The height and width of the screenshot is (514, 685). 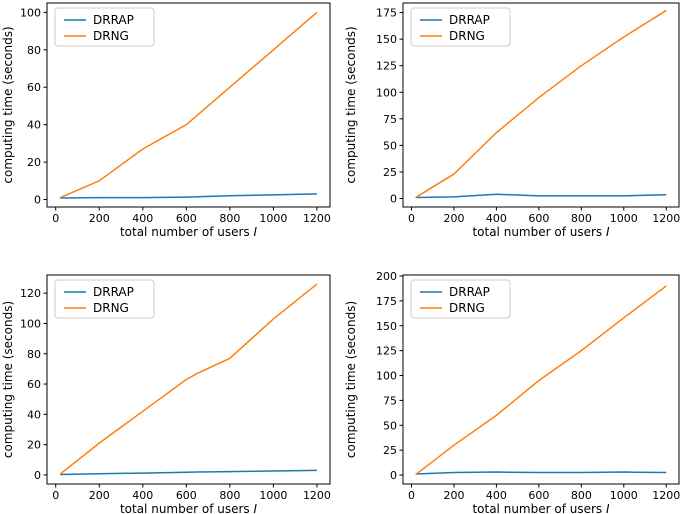 I want to click on y-tick-label: 120, so click(x=30, y=293).